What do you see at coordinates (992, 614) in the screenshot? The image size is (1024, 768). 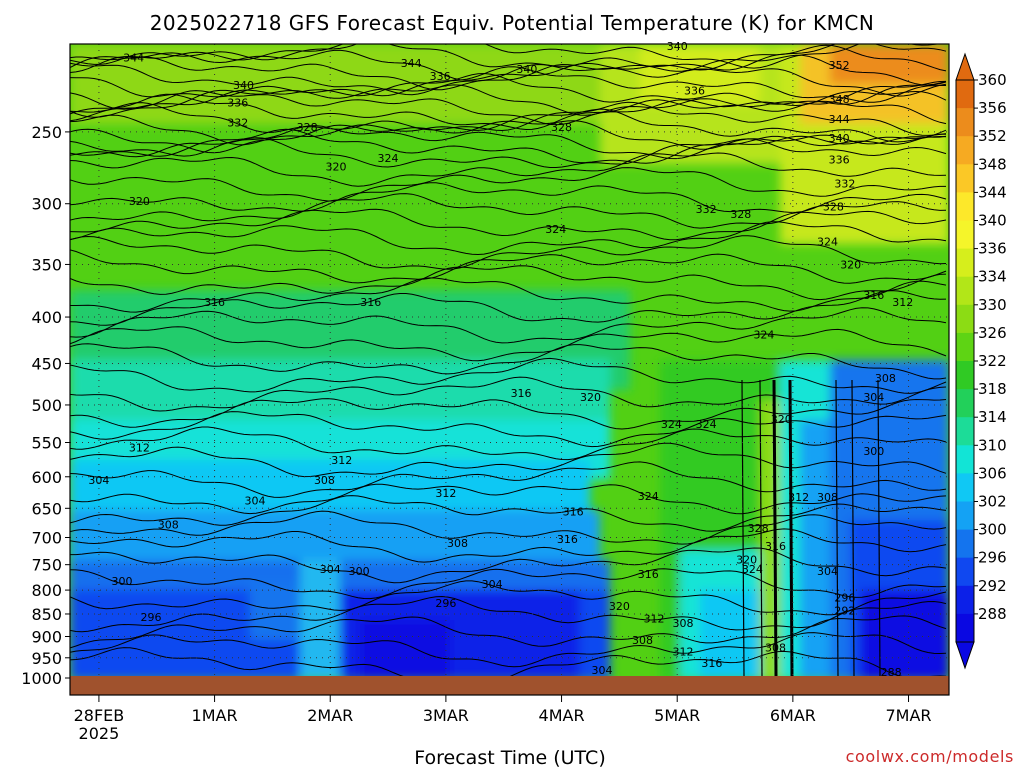 I see `colorbar-label: 288` at bounding box center [992, 614].